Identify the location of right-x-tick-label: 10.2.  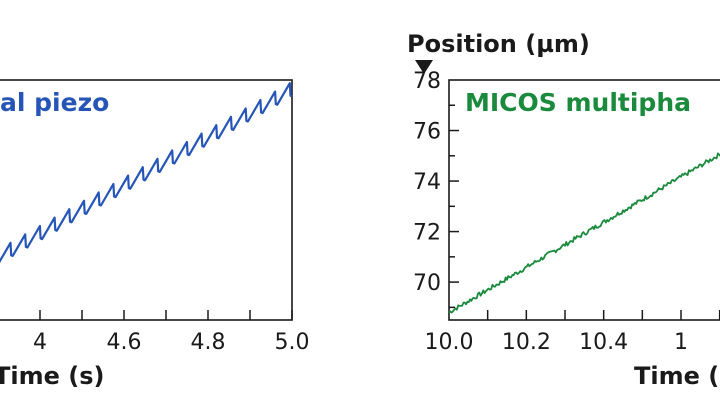
(526, 342).